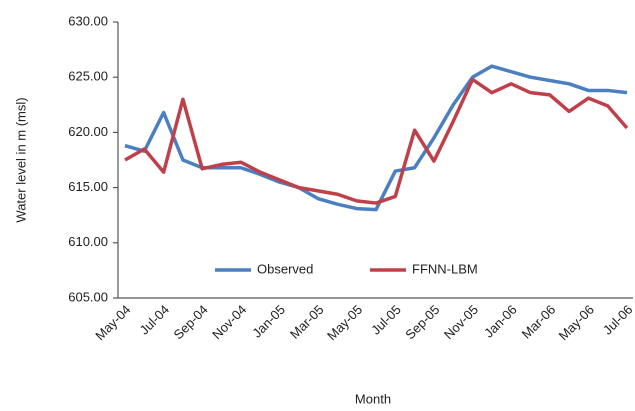 This screenshot has height=411, width=635. I want to click on y-axis-label: Water level in m (msl), so click(20, 159).